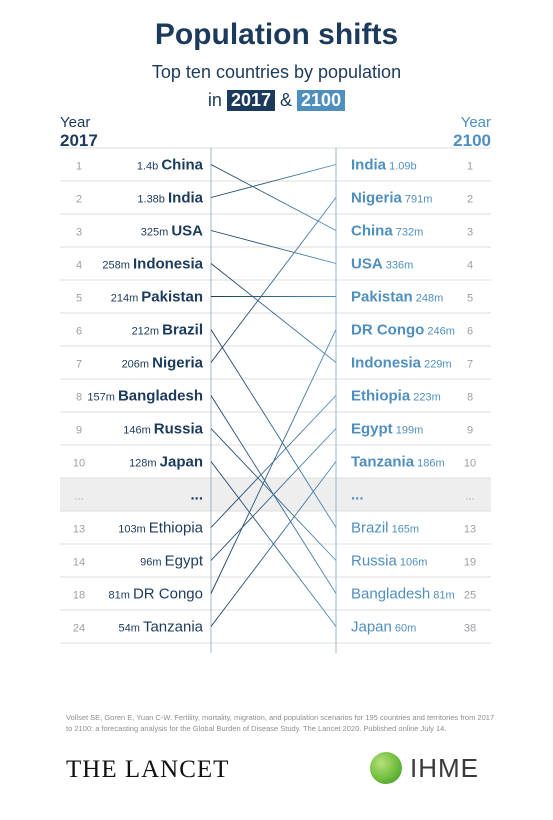  I want to click on left-rank: 6, so click(79, 332).